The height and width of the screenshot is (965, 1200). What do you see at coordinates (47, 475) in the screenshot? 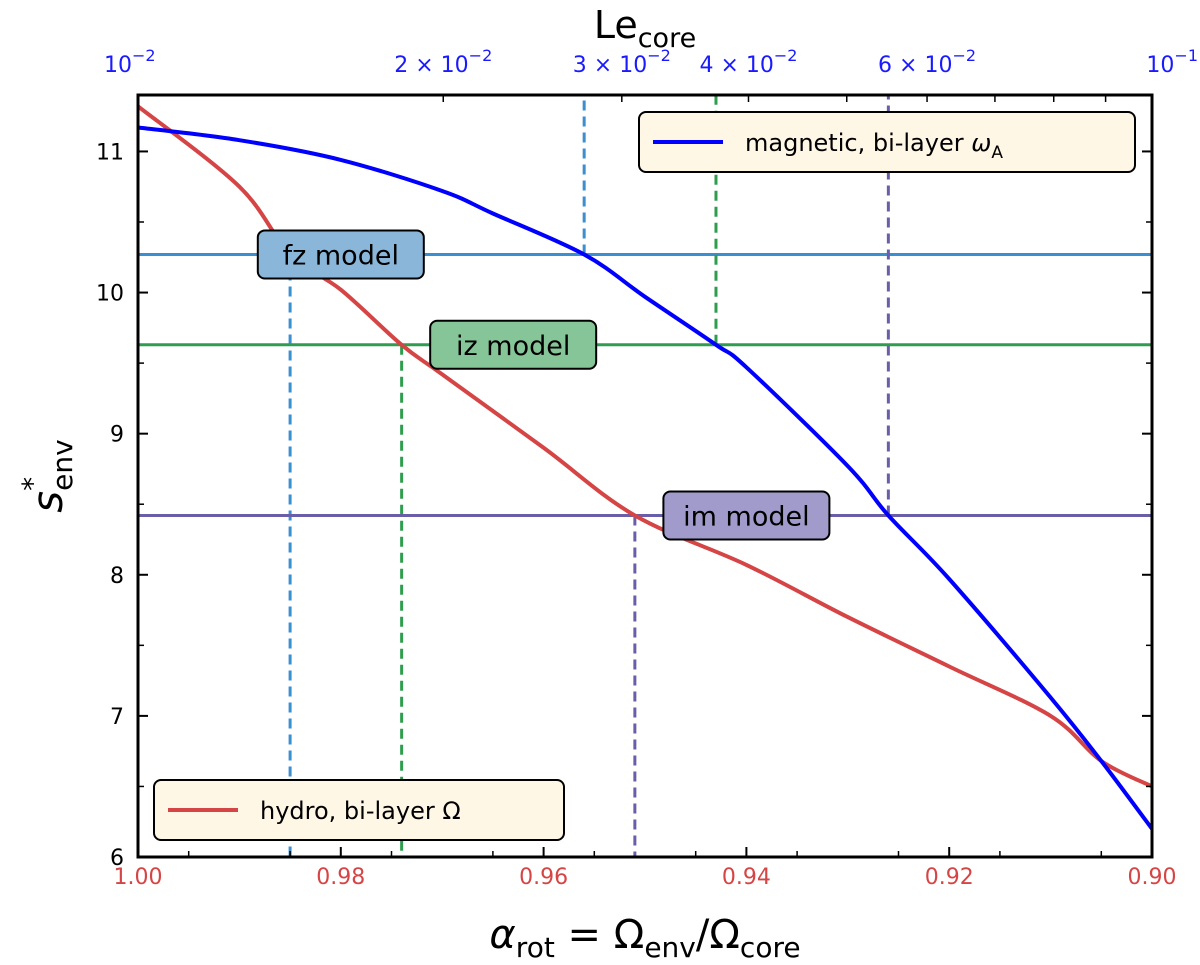
I see `y-axis-title: s*env` at bounding box center [47, 475].